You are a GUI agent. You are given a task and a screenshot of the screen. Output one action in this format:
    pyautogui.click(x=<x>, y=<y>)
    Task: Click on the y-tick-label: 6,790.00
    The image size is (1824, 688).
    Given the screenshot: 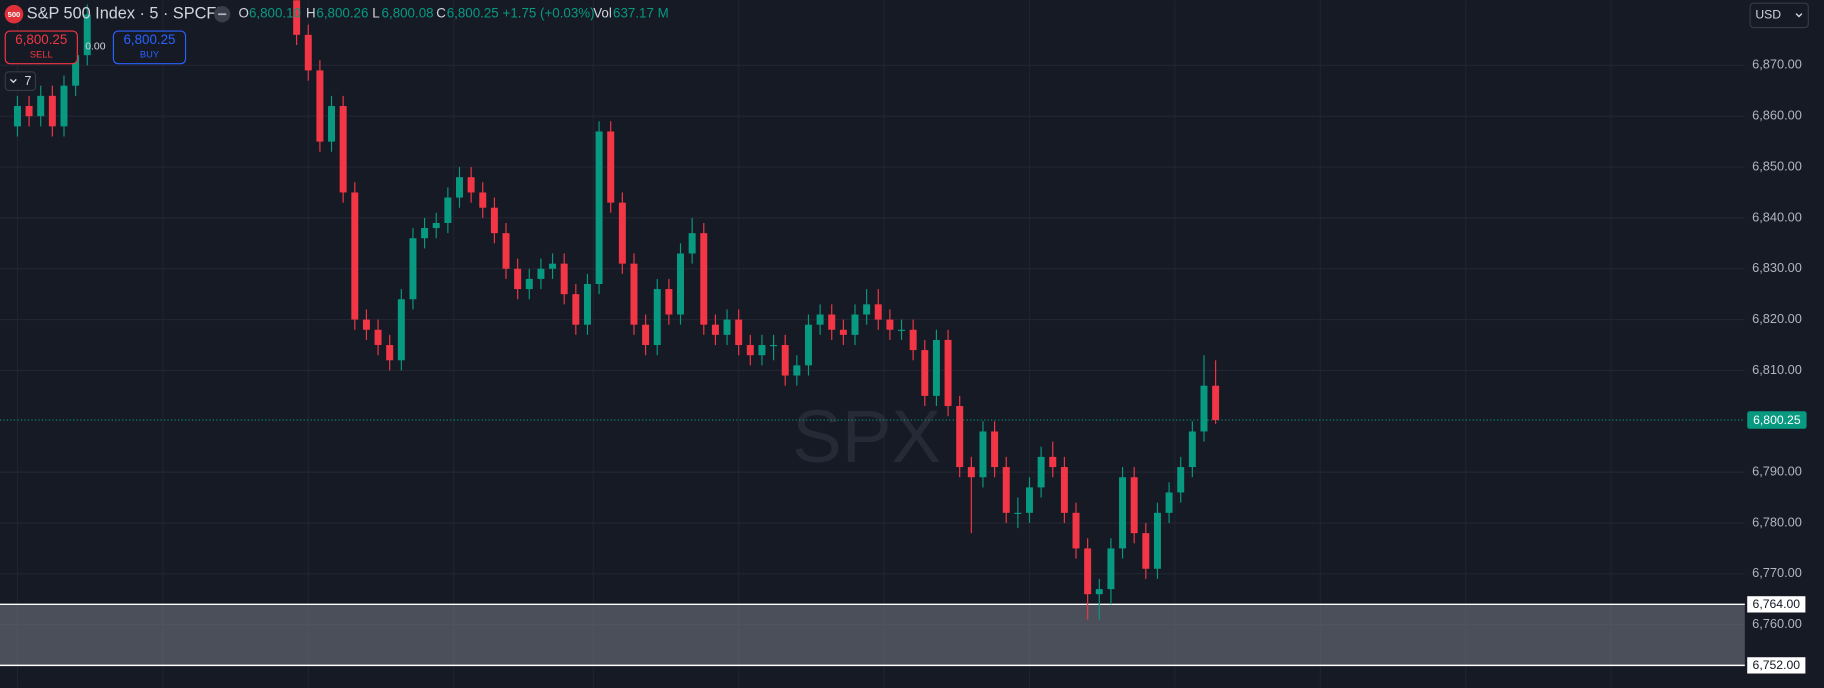 What is the action you would take?
    pyautogui.click(x=1777, y=471)
    